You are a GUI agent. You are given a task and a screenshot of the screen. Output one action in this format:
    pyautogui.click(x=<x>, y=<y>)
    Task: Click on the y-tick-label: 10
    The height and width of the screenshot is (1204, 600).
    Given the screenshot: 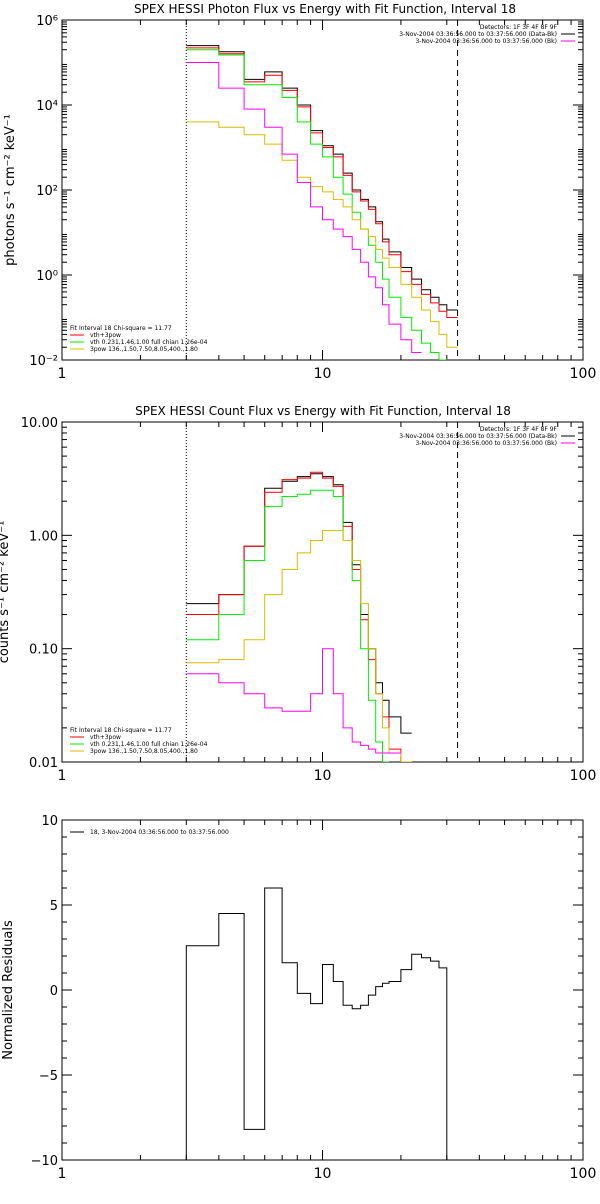 What is the action you would take?
    pyautogui.click(x=49, y=821)
    